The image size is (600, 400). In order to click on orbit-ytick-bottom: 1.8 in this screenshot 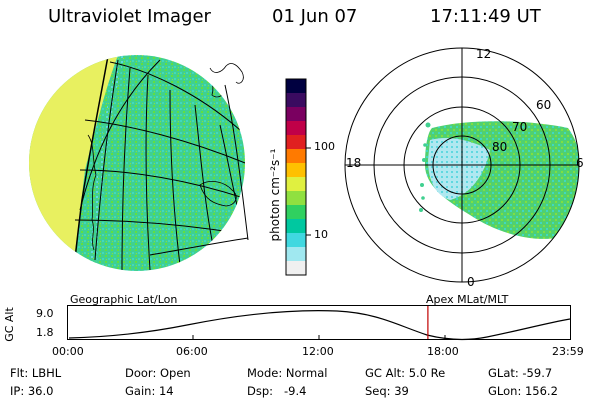, I will do `click(45, 332)`.